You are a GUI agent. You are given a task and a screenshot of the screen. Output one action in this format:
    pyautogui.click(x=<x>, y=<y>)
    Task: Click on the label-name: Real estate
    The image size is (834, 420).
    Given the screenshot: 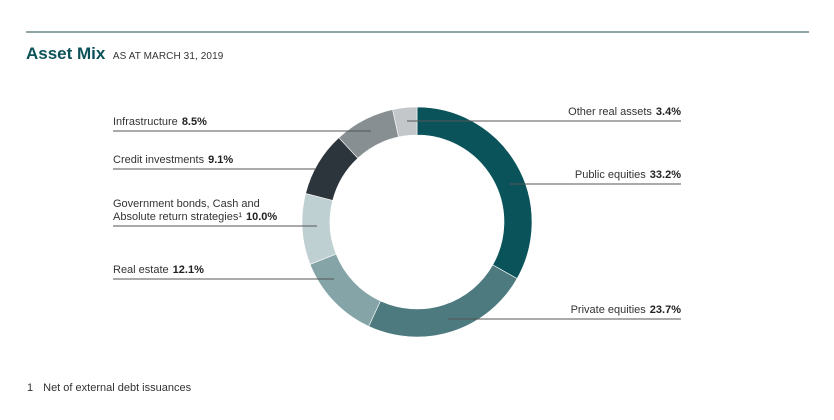 What is the action you would take?
    pyautogui.click(x=141, y=270)
    